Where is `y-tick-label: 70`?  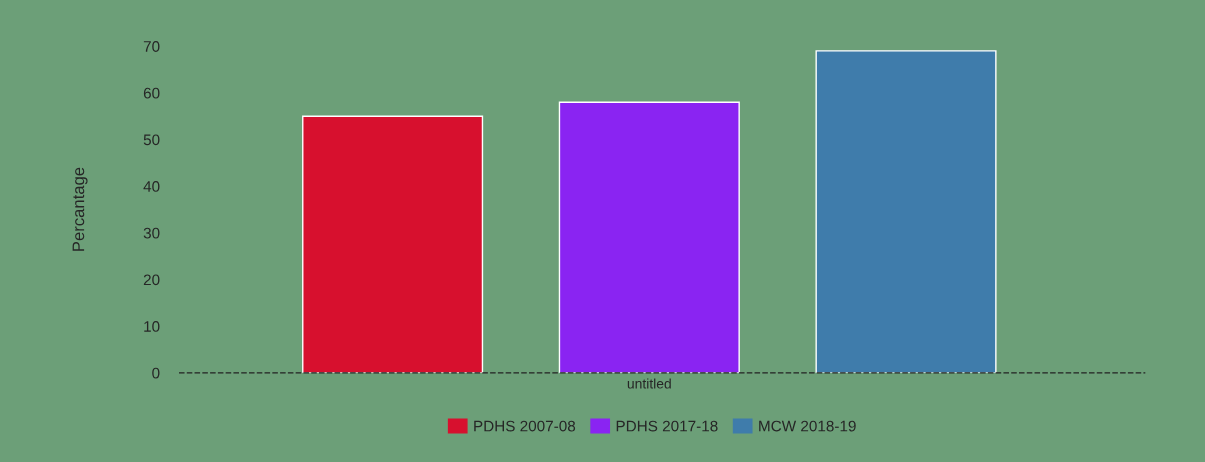 y-tick-label: 70 is located at coordinates (151, 46).